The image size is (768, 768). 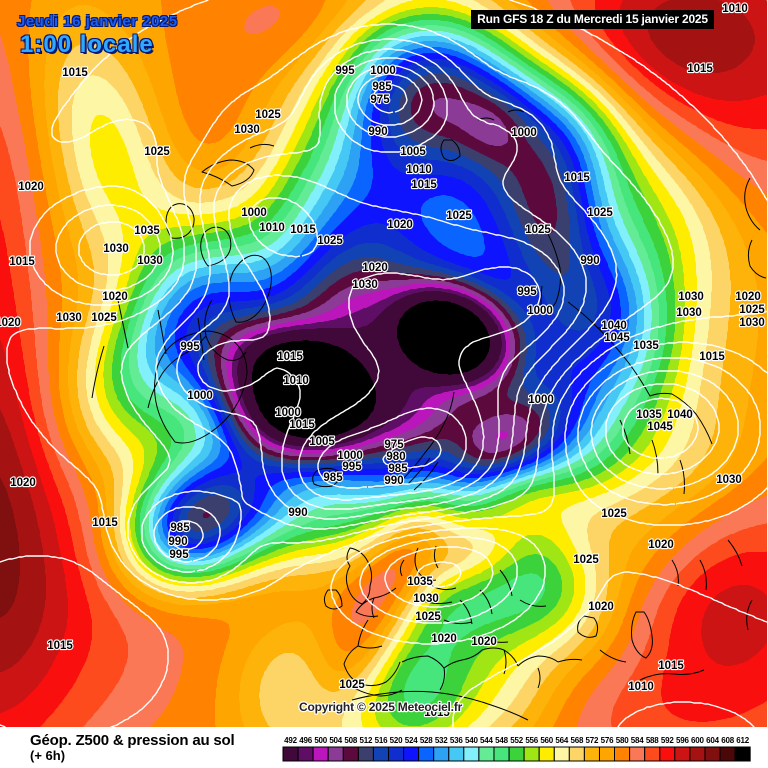 What do you see at coordinates (742, 740) in the screenshot?
I see `svg-text: 612` at bounding box center [742, 740].